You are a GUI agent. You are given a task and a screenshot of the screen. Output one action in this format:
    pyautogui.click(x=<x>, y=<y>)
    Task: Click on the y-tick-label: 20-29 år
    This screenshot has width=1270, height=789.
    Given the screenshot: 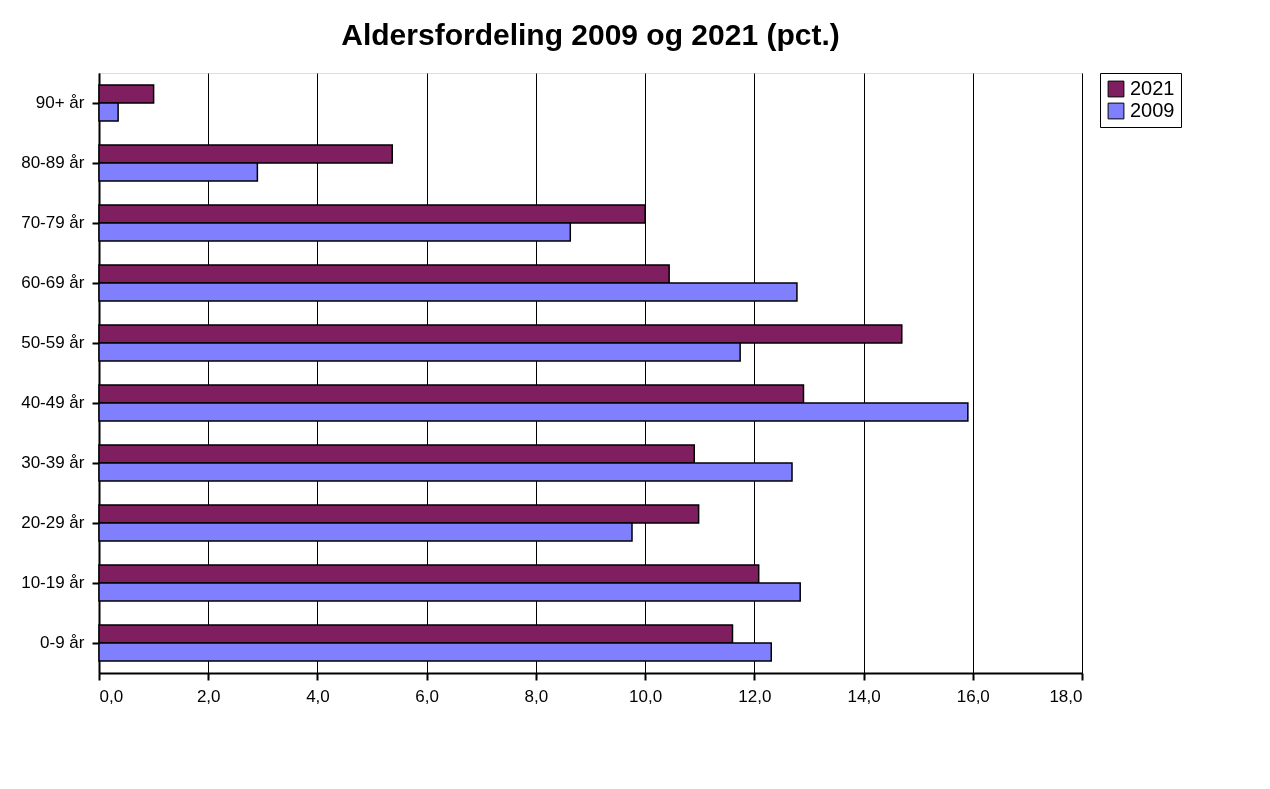 What is the action you would take?
    pyautogui.click(x=53, y=522)
    